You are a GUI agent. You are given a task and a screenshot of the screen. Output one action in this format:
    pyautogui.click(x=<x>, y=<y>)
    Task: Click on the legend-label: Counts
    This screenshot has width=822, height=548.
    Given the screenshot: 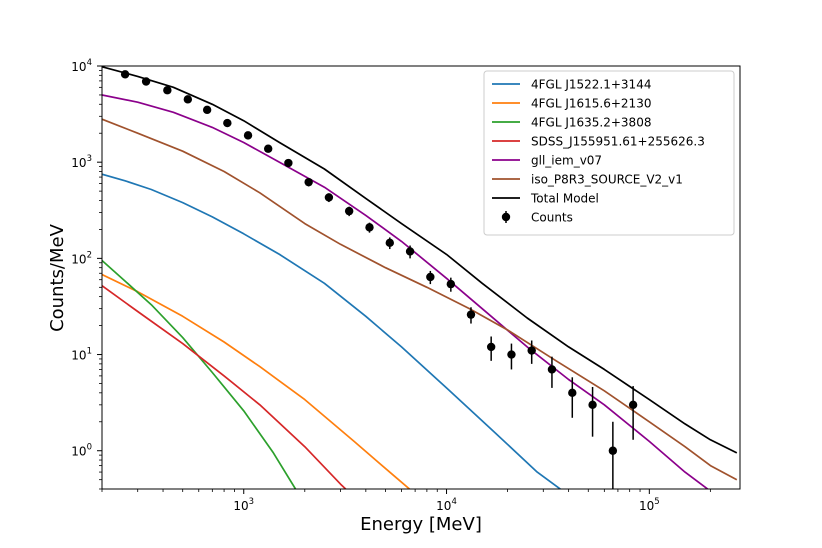 What is the action you would take?
    pyautogui.click(x=552, y=218)
    